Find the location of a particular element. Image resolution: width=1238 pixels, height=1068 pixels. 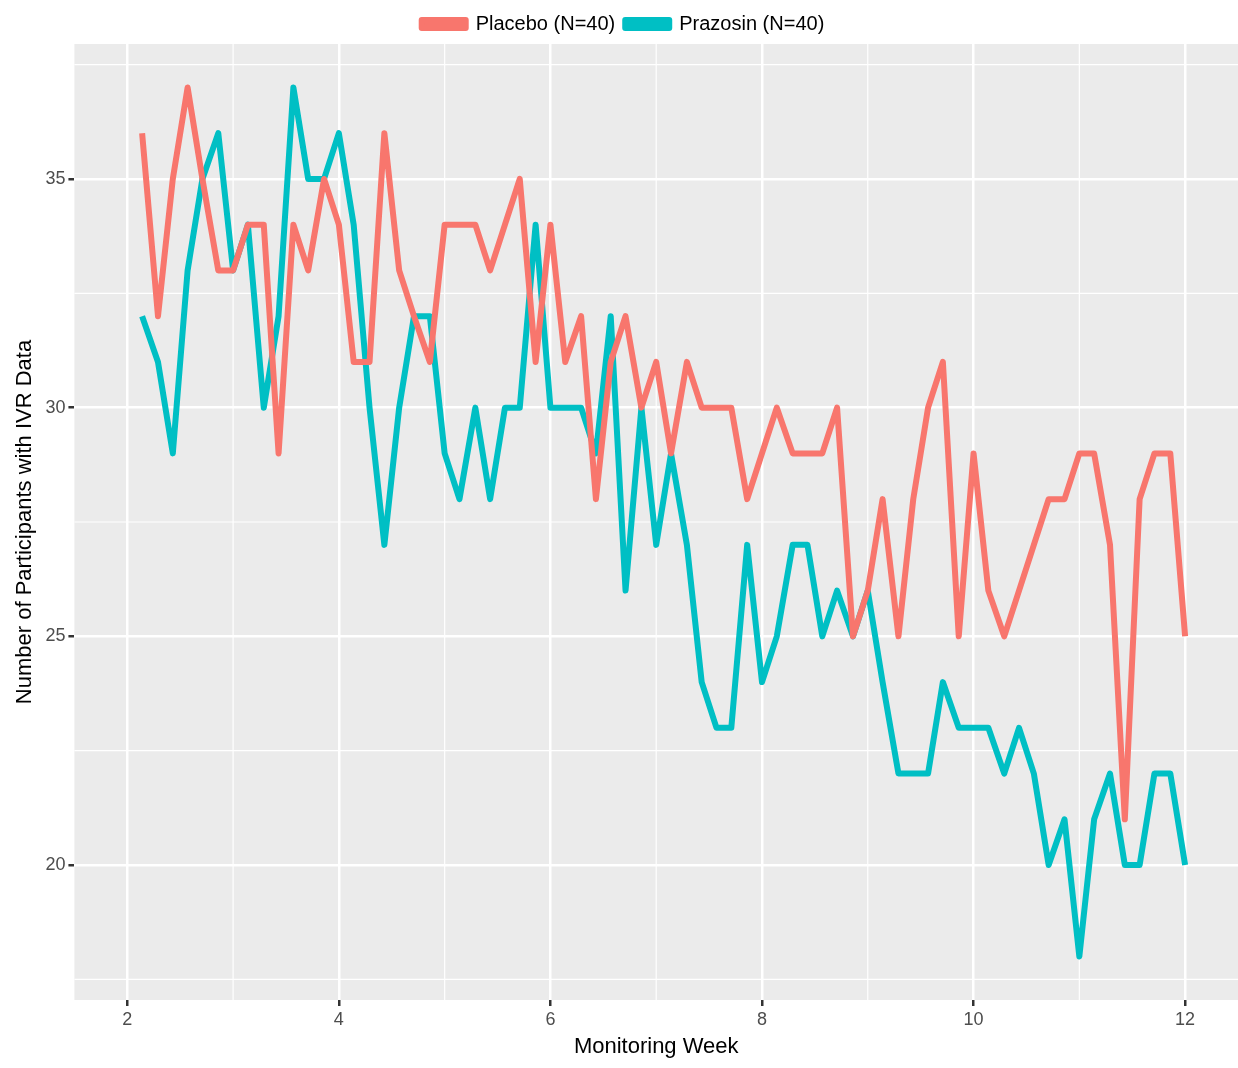

x-tick-label: 2 is located at coordinates (127, 1018).